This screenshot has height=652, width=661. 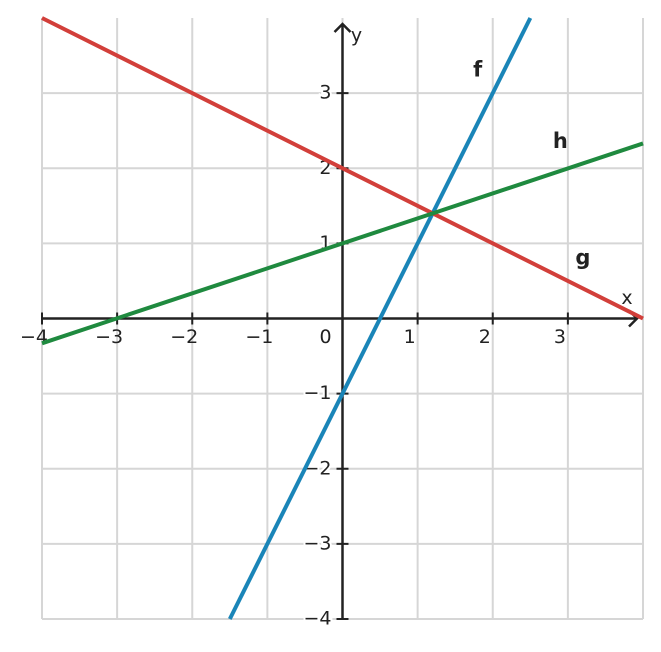 I want to click on y-tick-label: 3, so click(x=325, y=93).